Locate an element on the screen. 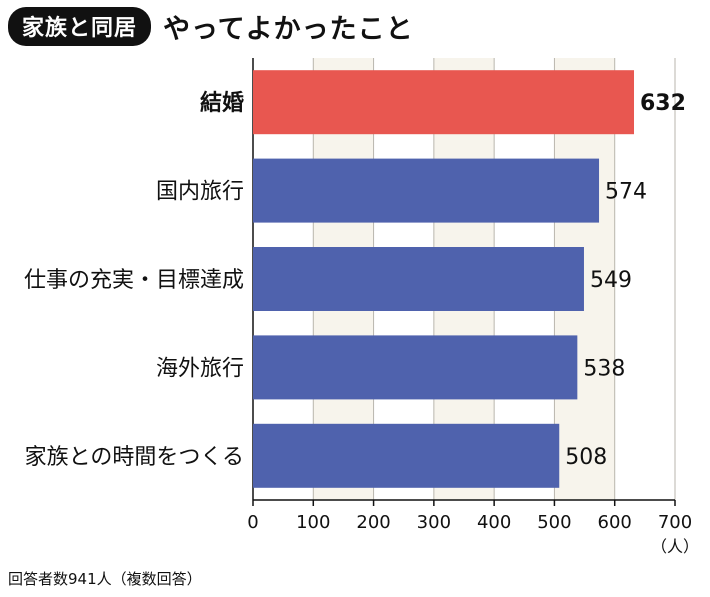  value-label: 632 is located at coordinates (663, 103).